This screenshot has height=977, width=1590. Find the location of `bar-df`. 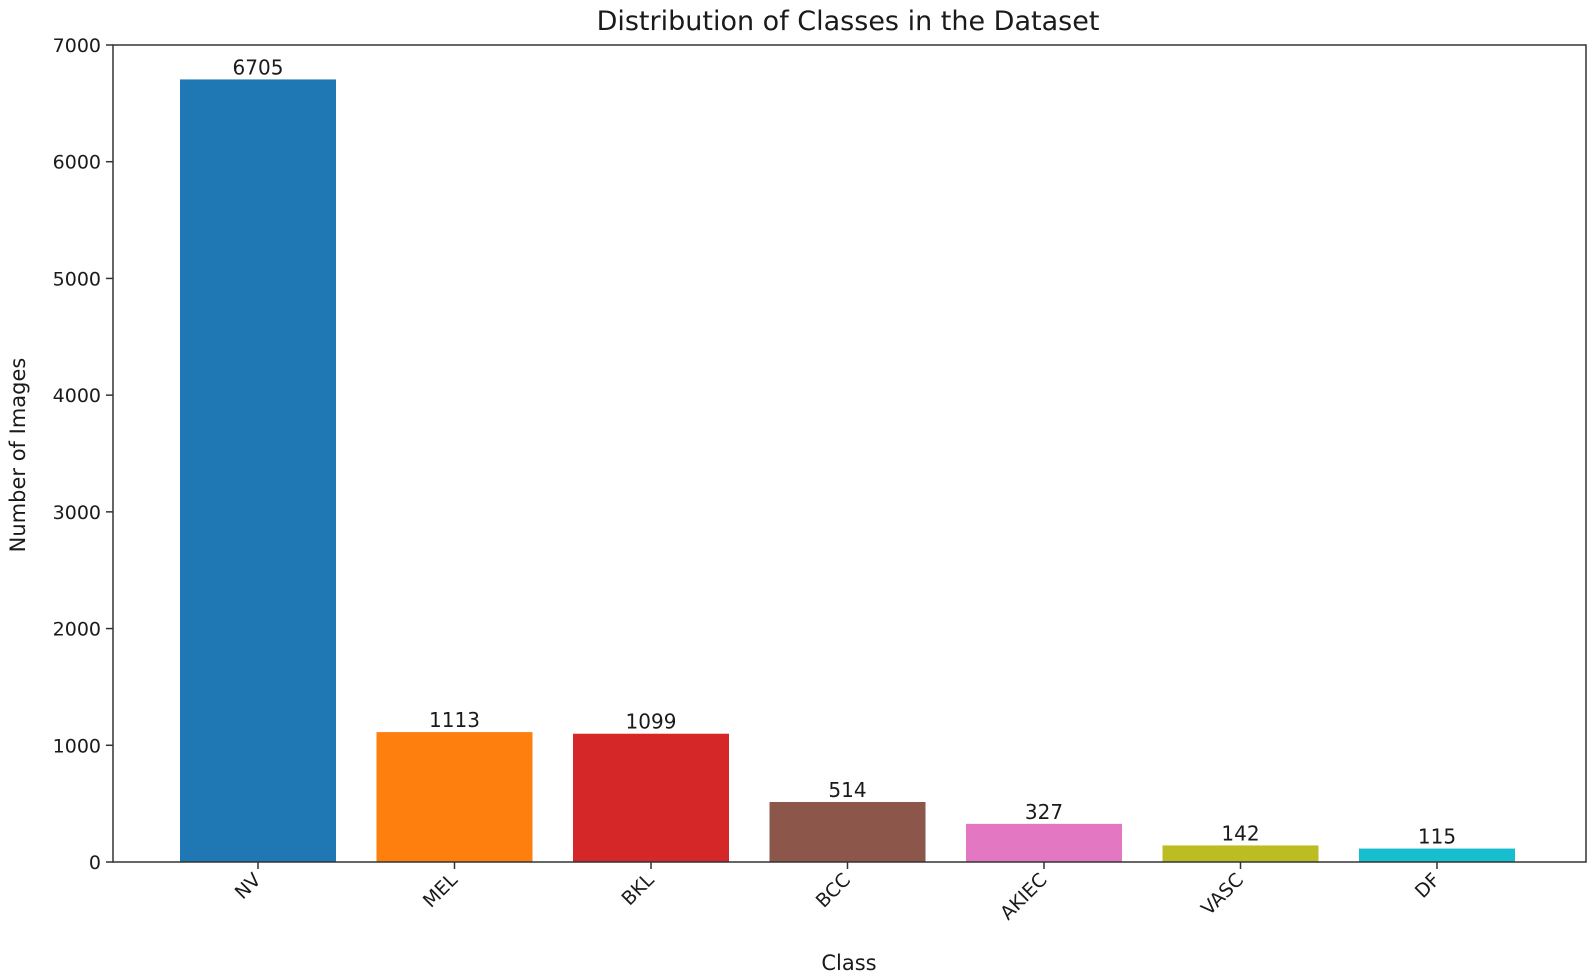

bar-df is located at coordinates (1437, 855).